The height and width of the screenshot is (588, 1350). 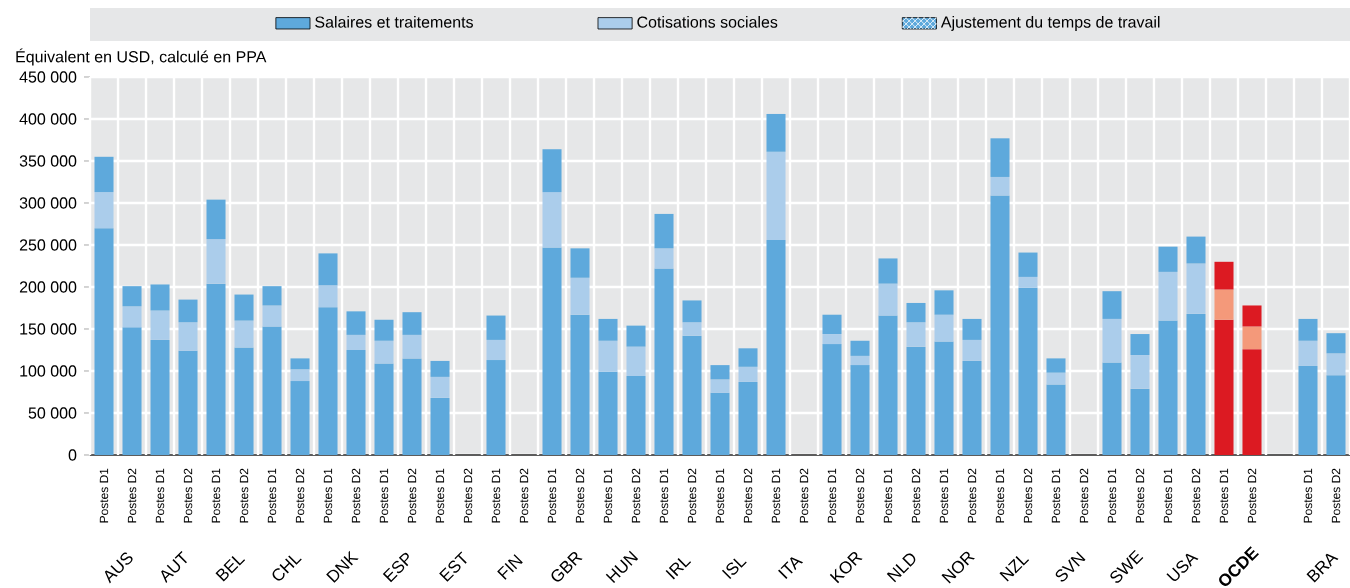 I want to click on legend-label: Ajustement du temps de travail, so click(x=1050, y=23).